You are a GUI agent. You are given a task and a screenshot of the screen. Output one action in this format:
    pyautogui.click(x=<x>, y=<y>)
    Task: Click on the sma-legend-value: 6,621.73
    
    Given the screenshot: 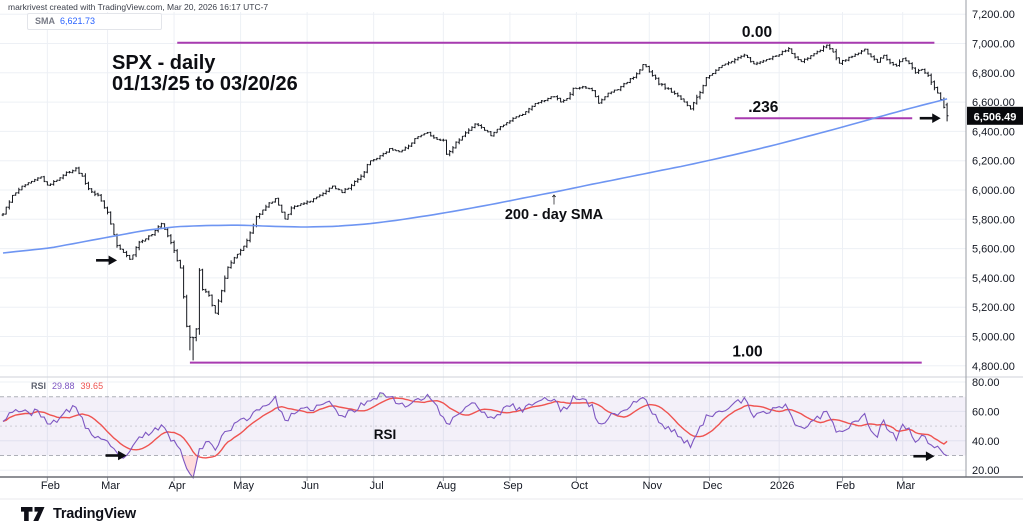 What is the action you would take?
    pyautogui.click(x=78, y=21)
    